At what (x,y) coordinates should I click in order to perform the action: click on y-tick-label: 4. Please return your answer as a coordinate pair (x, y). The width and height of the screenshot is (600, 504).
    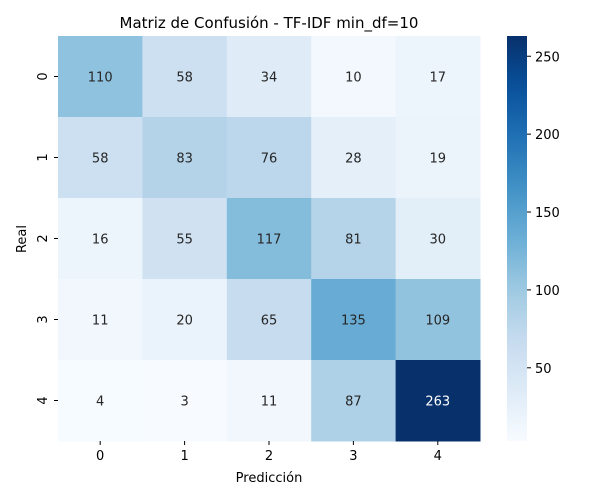
    Looking at the image, I should click on (43, 400).